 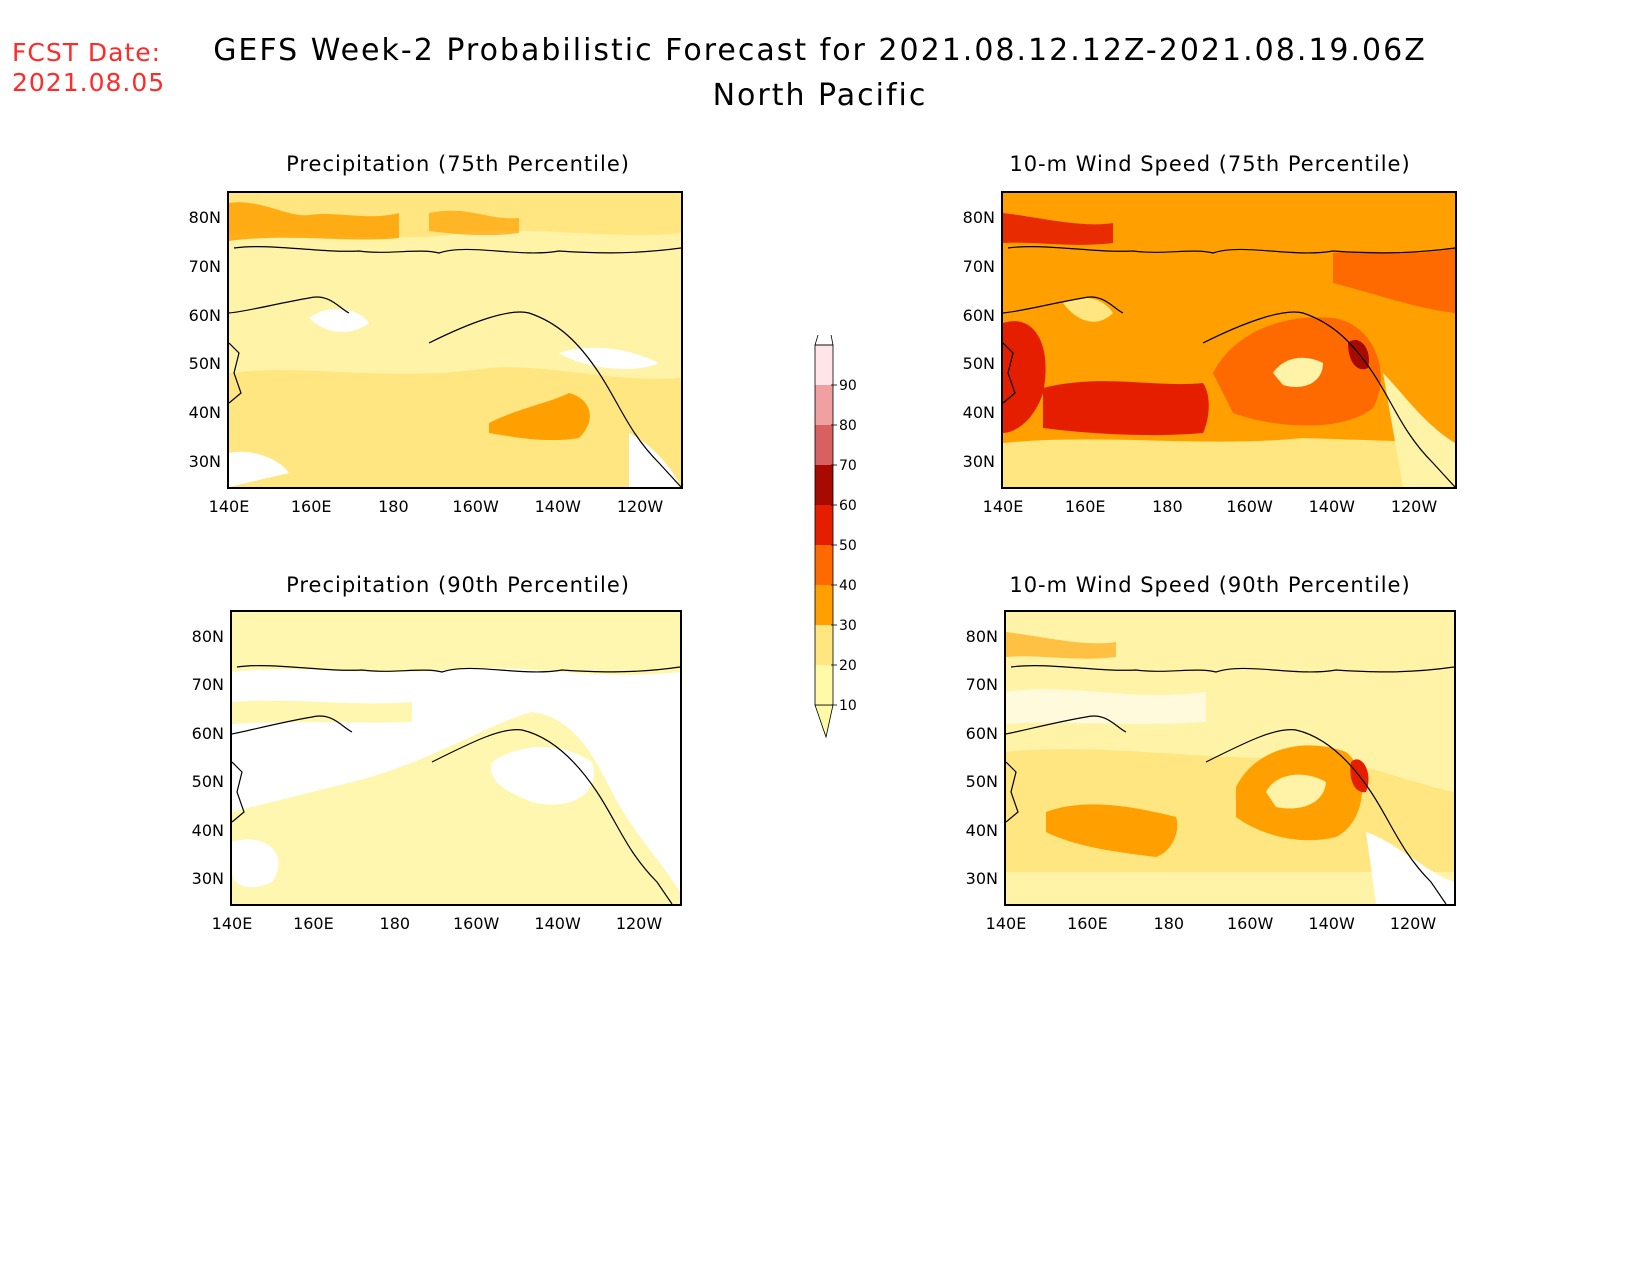 What do you see at coordinates (835, 537) in the screenshot?
I see `colorbar: 10 20 30 40 50 60 70 80 90` at bounding box center [835, 537].